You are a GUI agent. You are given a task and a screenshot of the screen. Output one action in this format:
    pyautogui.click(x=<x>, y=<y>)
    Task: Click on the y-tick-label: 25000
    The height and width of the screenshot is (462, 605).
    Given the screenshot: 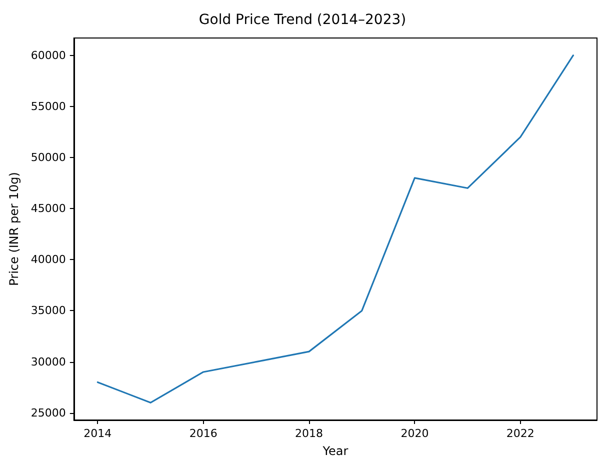 What is the action you would take?
    pyautogui.click(x=48, y=413)
    